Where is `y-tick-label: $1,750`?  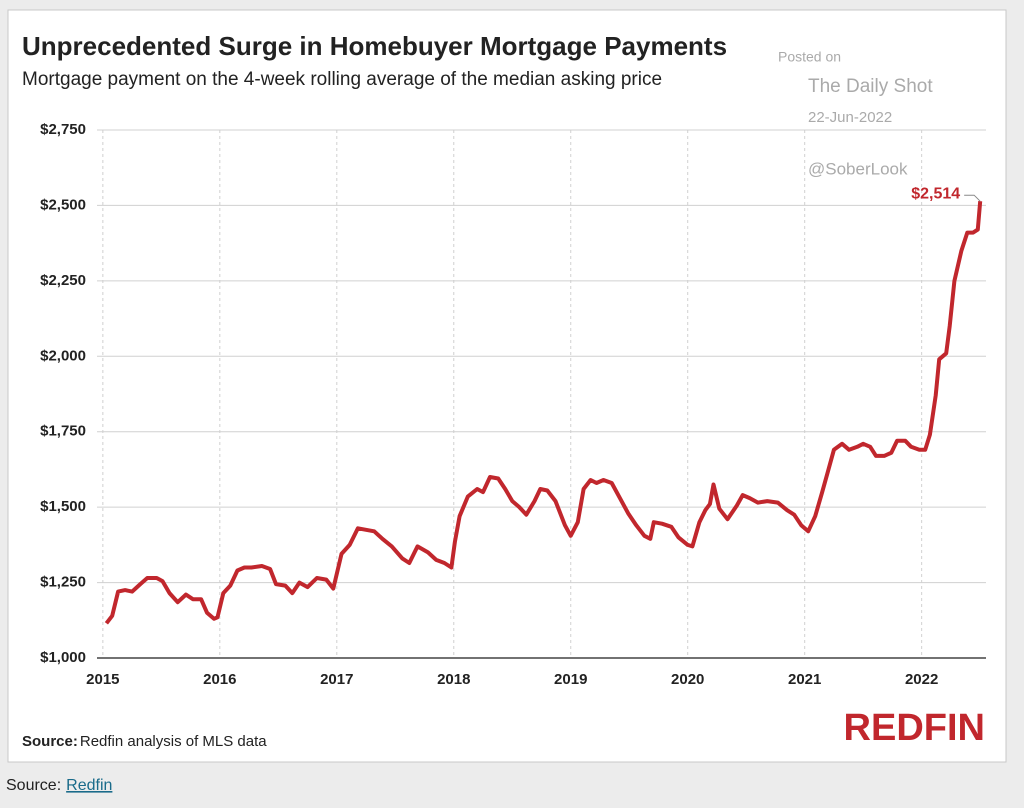 y-tick-label: $1,750 is located at coordinates (63, 431).